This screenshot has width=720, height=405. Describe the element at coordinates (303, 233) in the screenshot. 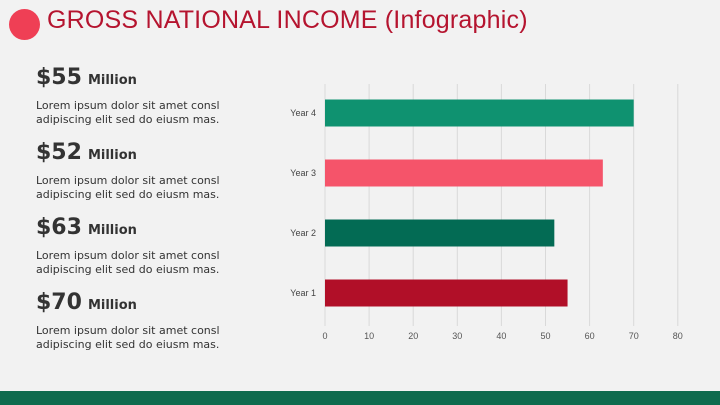

I see `y-category-label: Year 2` at that location.